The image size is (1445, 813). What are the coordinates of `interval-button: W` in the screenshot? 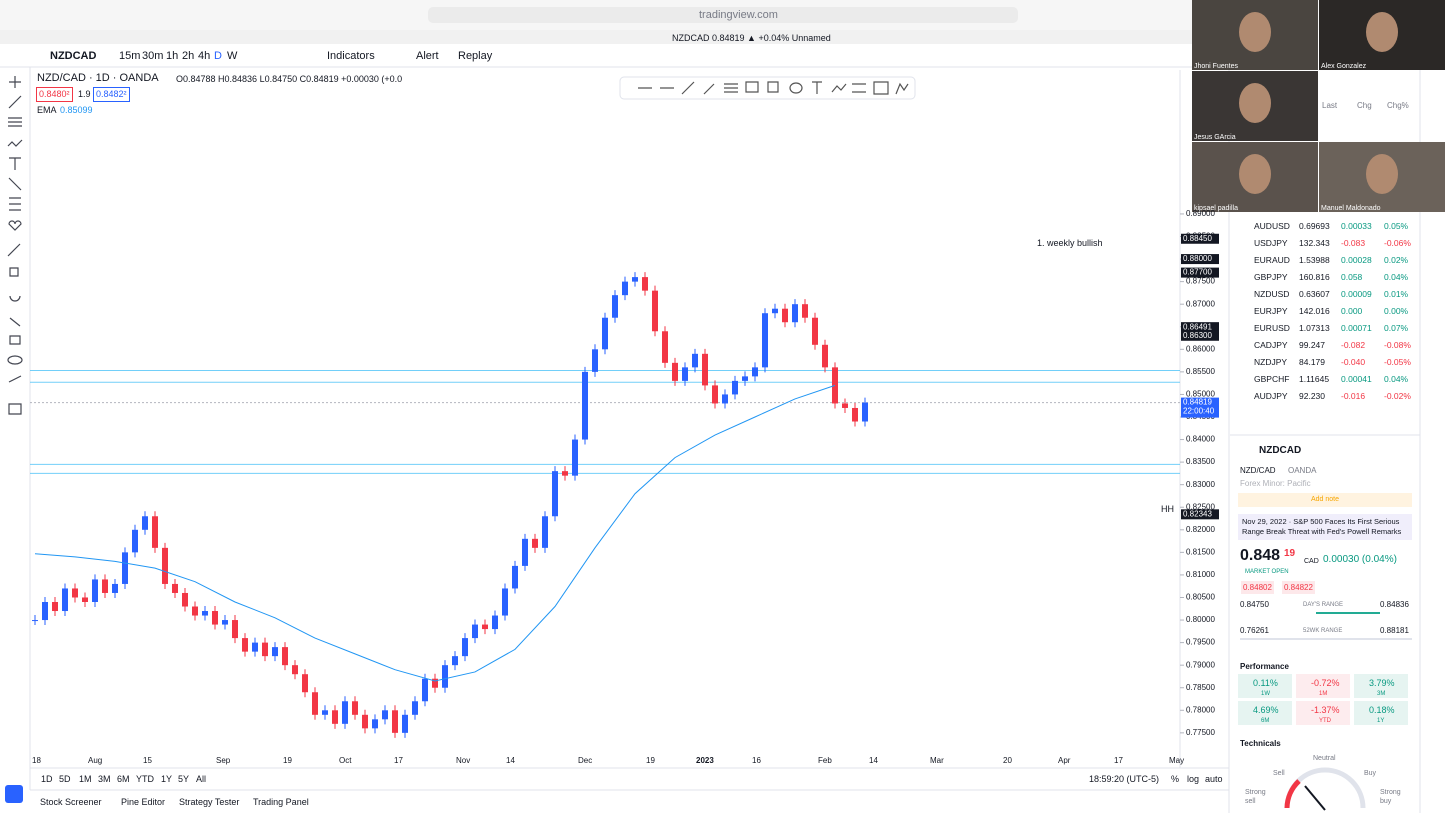 It's located at (232, 56).